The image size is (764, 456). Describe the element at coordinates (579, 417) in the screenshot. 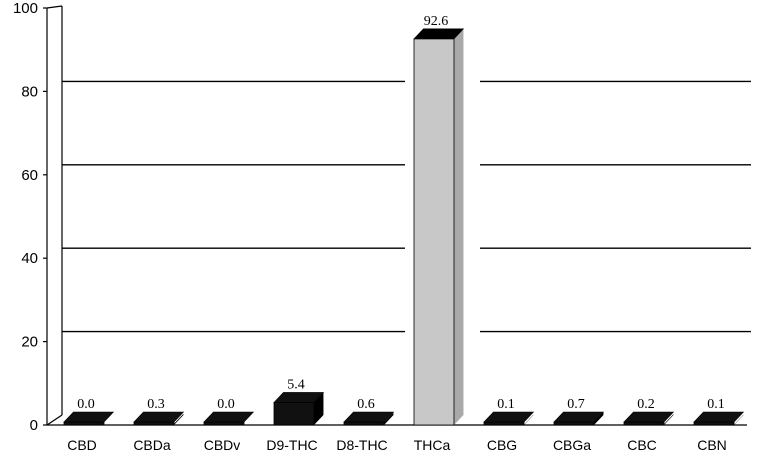

I see `bar-top-CBGa` at that location.